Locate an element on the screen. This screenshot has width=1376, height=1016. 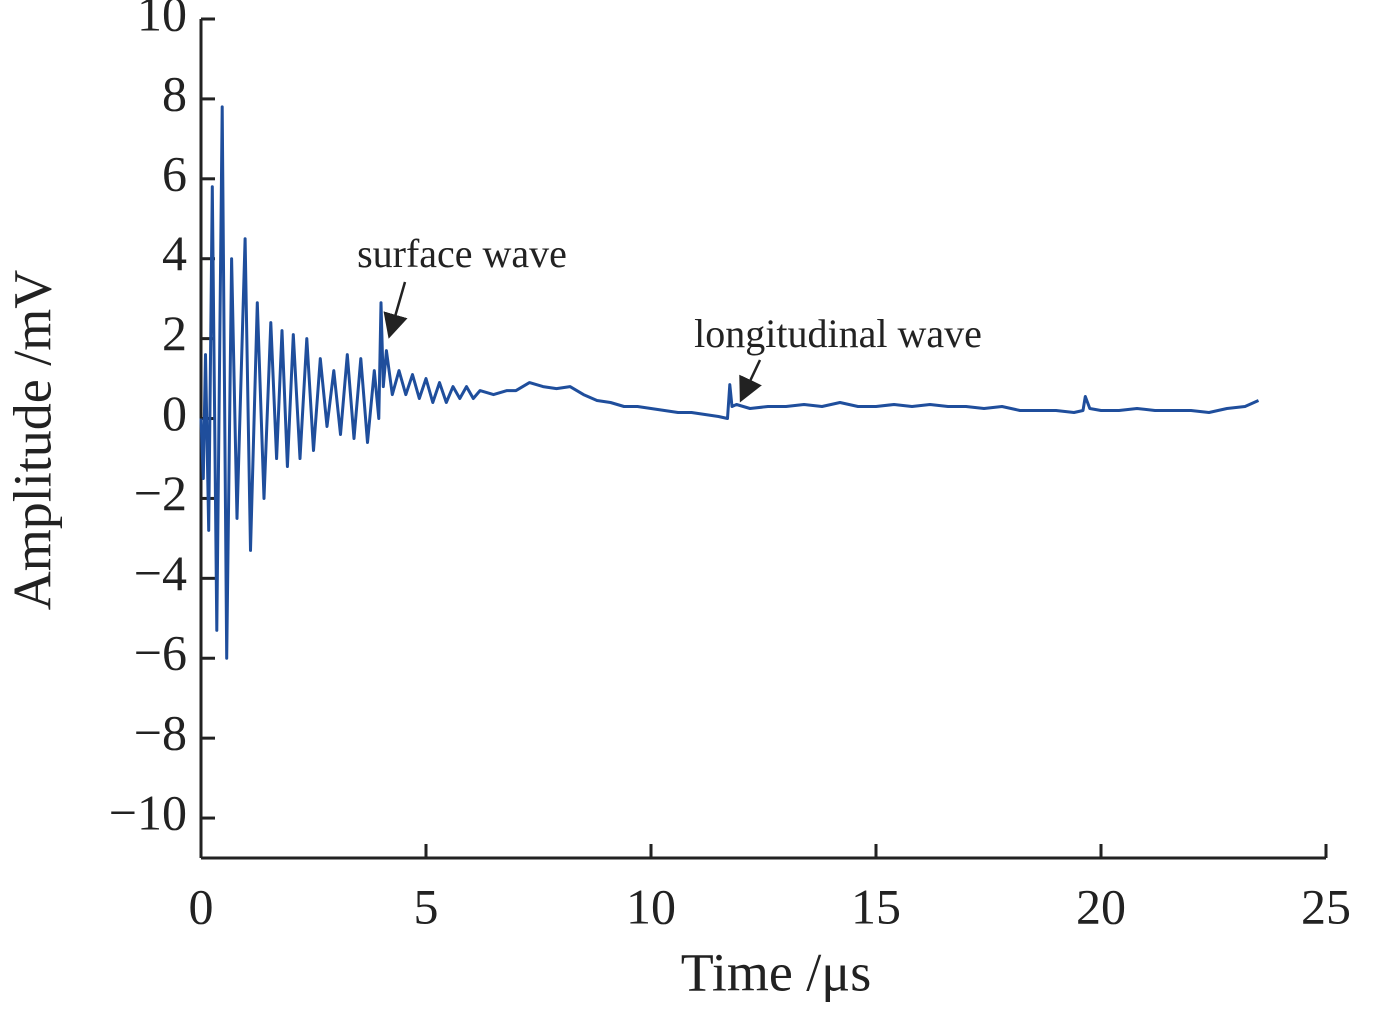
y-tick-label: 8 is located at coordinates (174, 93).